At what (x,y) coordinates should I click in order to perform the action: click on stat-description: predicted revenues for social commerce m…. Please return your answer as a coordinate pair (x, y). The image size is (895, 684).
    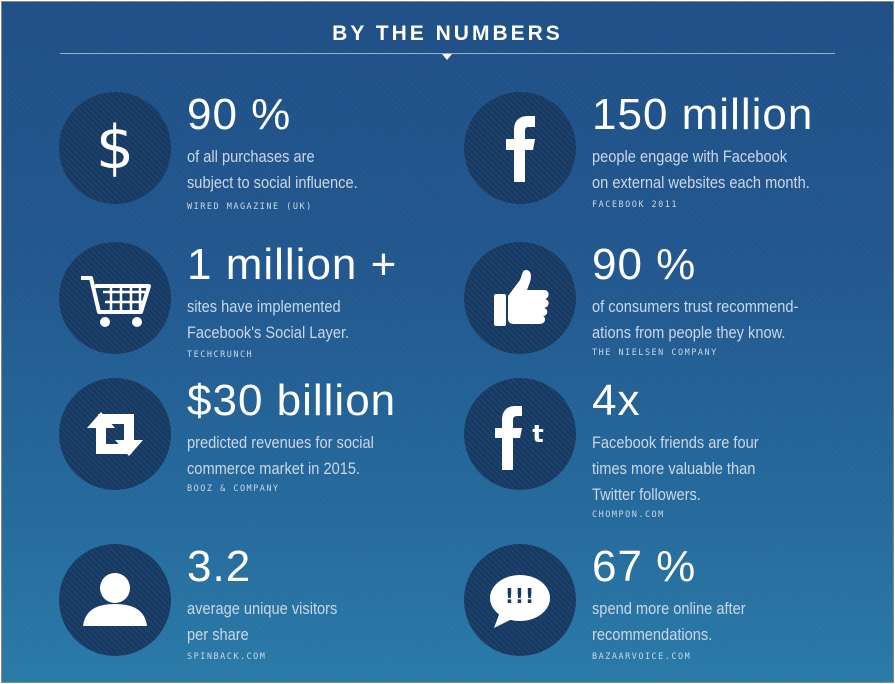
    Looking at the image, I should click on (316, 456).